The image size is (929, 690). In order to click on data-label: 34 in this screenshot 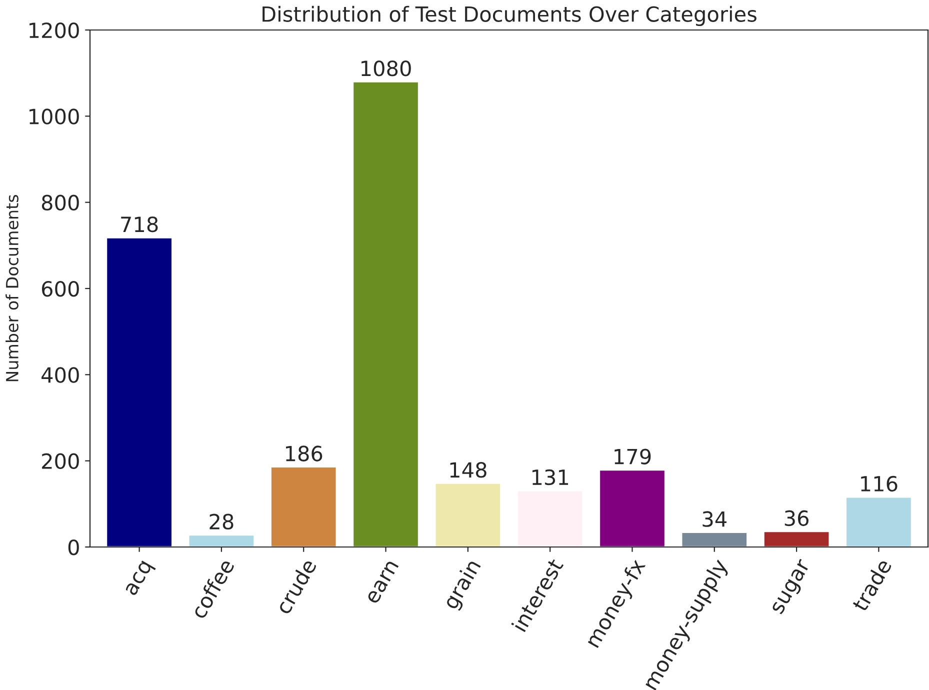, I will do `click(714, 519)`.